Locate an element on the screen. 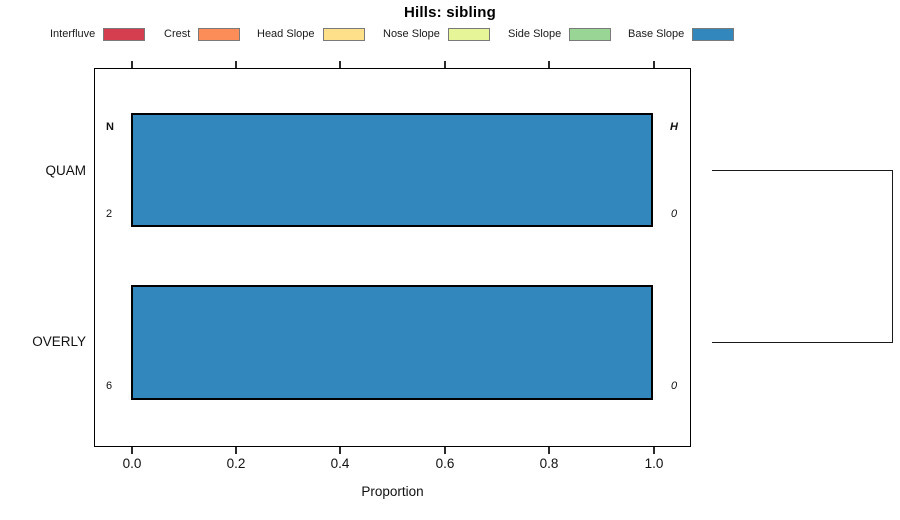 This screenshot has width=900, height=520. legend-label: Side Slope is located at coordinates (535, 34).